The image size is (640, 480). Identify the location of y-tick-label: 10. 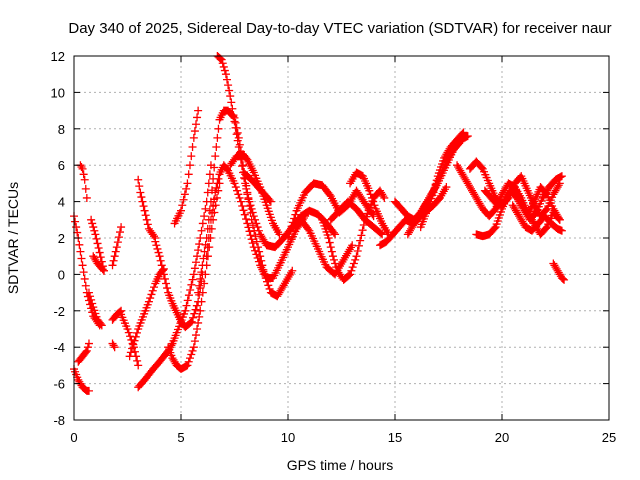
(58, 92).